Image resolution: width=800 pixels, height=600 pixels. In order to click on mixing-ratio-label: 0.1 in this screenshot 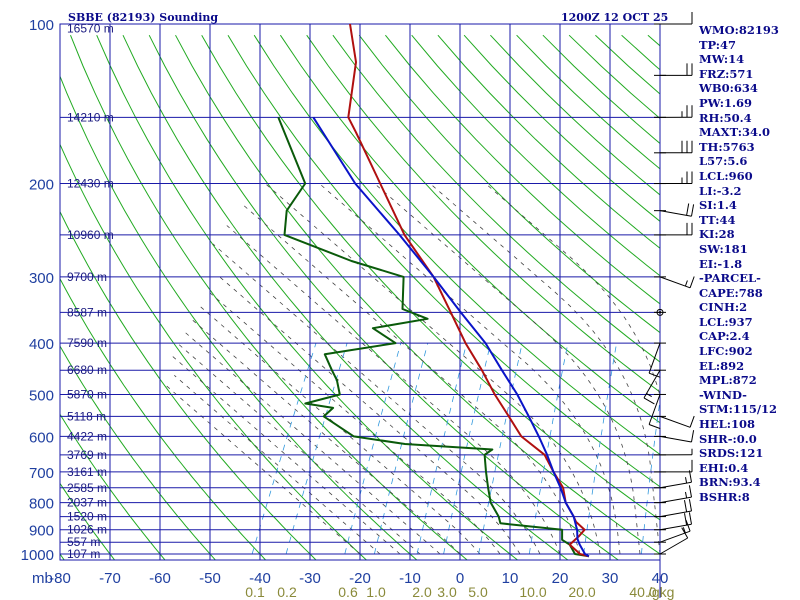, I will do `click(255, 592)`.